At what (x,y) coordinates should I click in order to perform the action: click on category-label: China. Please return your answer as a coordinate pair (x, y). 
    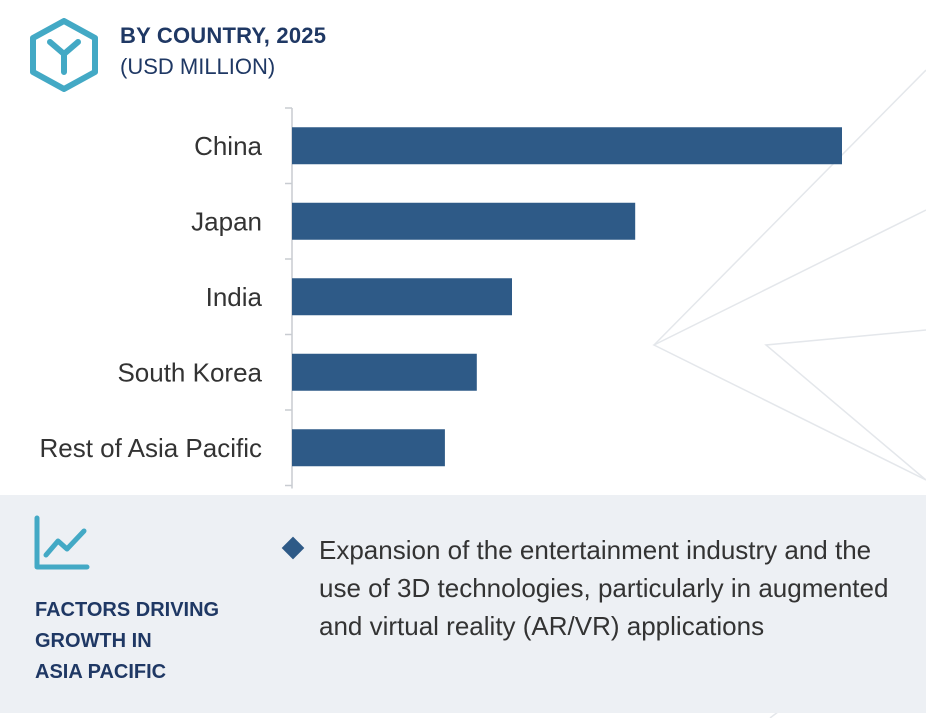
    Looking at the image, I should click on (228, 146).